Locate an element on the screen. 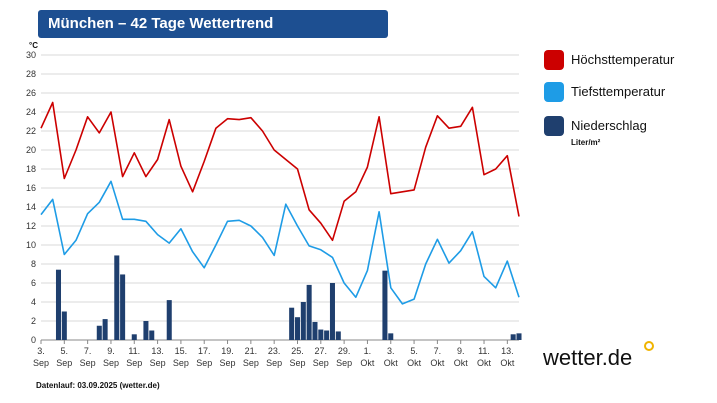  legend-swatch-low is located at coordinates (554, 92).